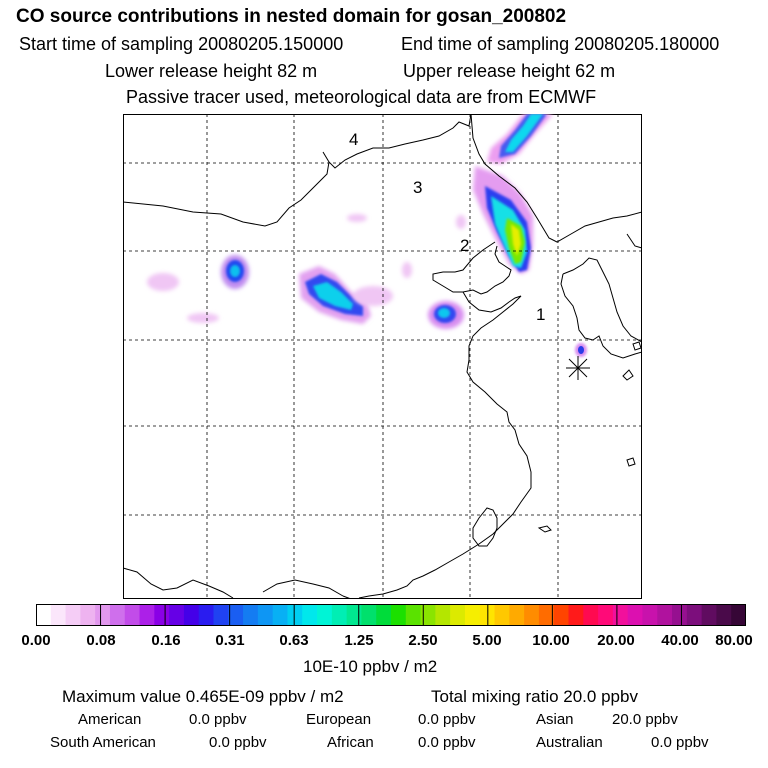 This screenshot has height=768, width=768. What do you see at coordinates (370, 666) in the screenshot?
I see `colorbar-unit: 10E-10 ppbv / m2` at bounding box center [370, 666].